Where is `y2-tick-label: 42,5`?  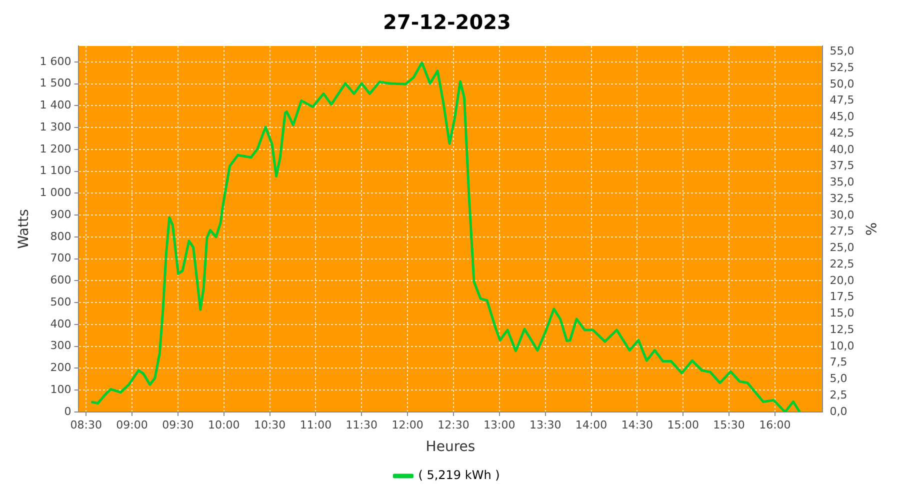 y2-tick-label: 42,5 is located at coordinates (842, 133).